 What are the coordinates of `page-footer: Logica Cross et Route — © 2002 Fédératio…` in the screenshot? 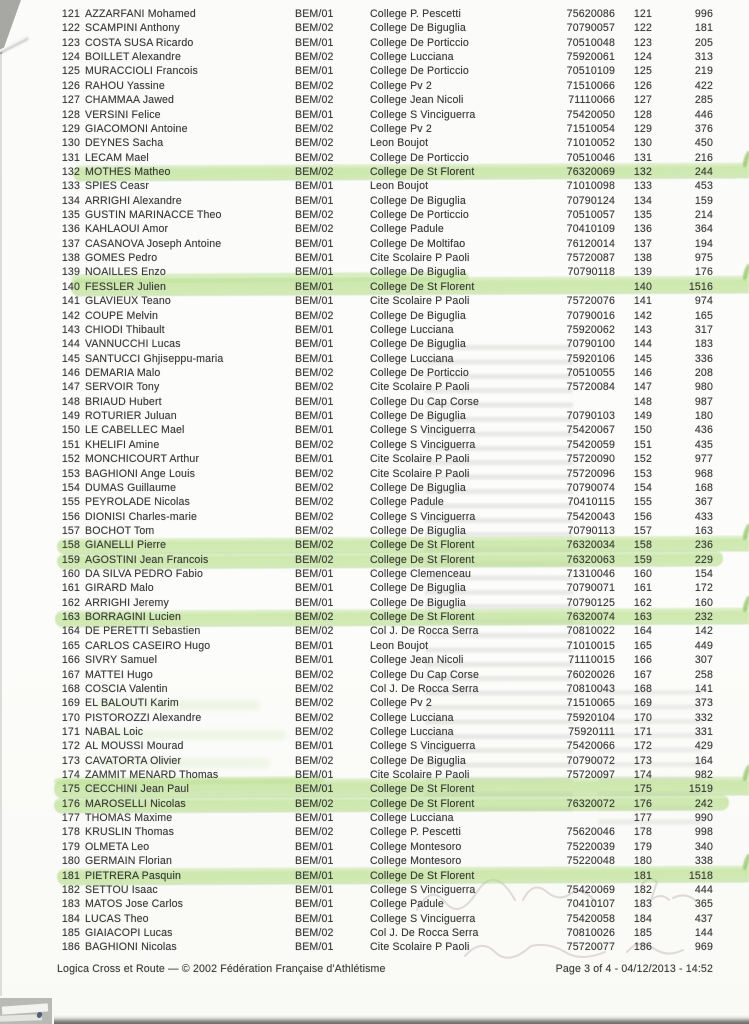 It's located at (385, 969).